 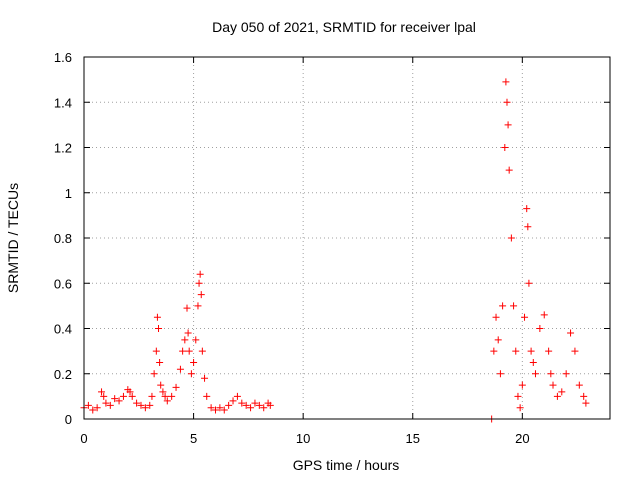 I want to click on x-tick-label: 20, so click(x=522, y=438).